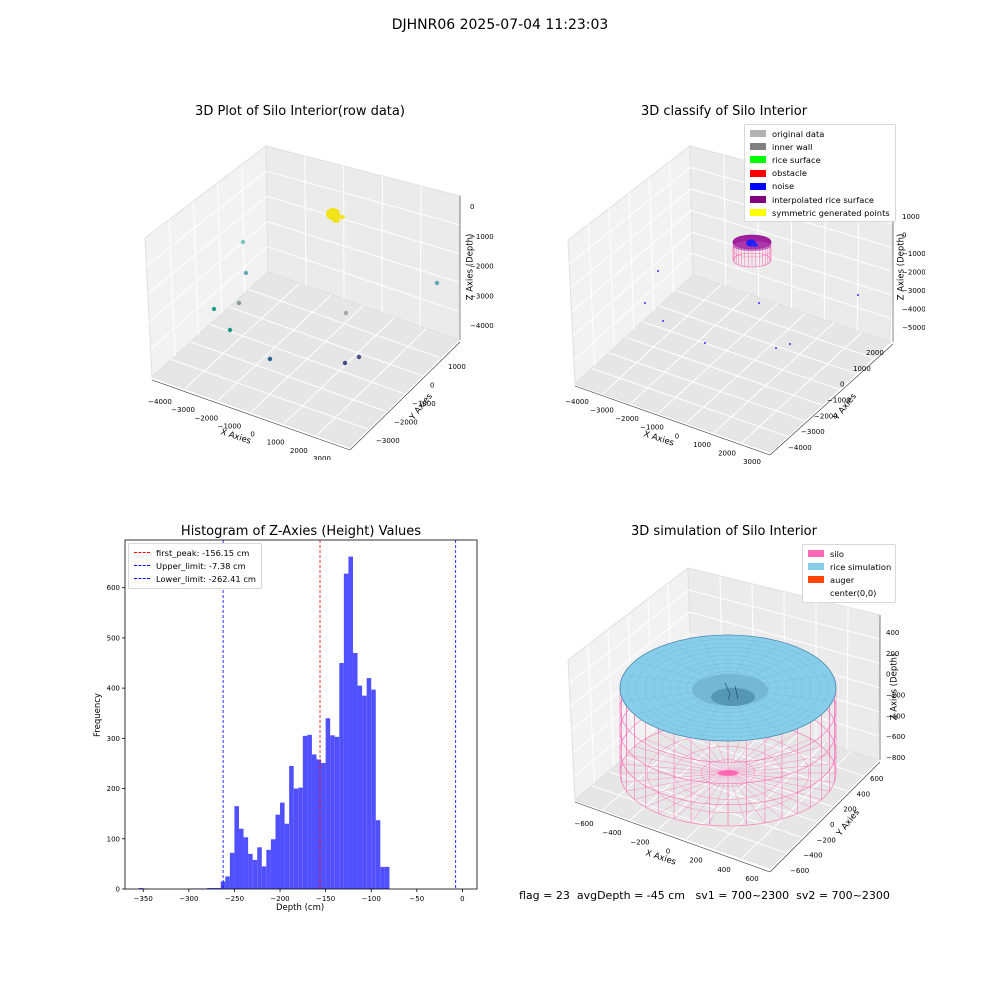  What do you see at coordinates (421, 404) in the screenshot?
I see `raw-y-ticks: 1000 0 −1000 −2000 −3000` at bounding box center [421, 404].